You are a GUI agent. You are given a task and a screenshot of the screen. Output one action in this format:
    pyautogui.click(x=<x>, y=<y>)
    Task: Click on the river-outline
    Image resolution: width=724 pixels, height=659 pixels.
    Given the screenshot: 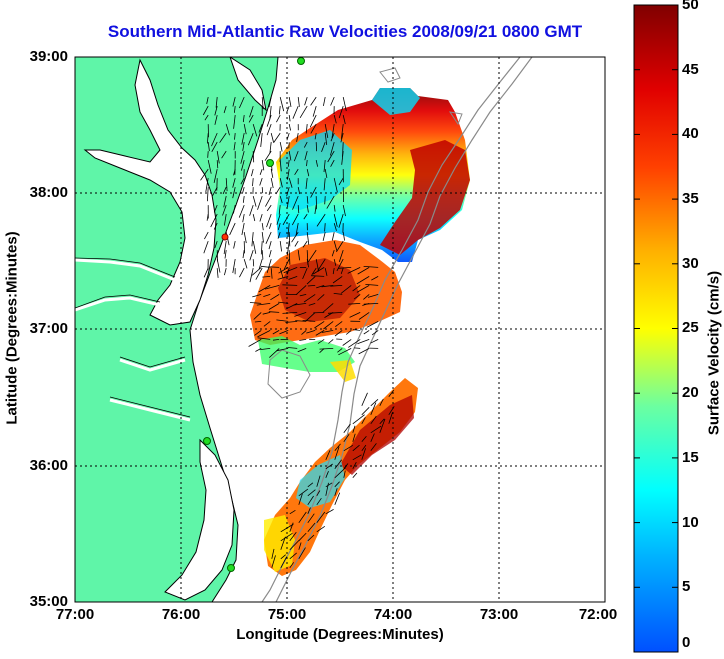 What is the action you would take?
    pyautogui.click(x=133, y=337)
    